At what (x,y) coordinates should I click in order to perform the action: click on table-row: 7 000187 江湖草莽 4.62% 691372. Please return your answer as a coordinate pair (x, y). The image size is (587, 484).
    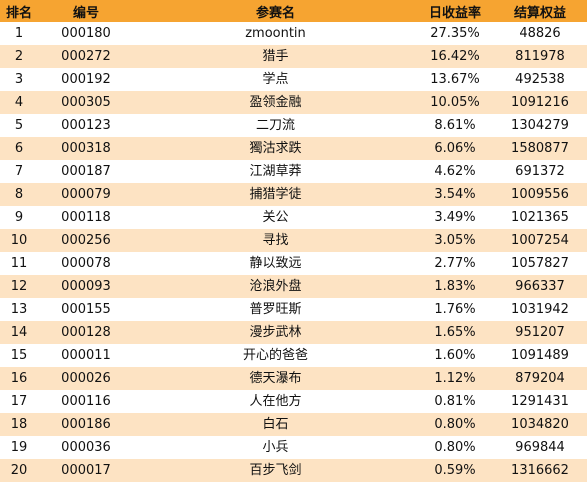
    Looking at the image, I should click on (293, 171).